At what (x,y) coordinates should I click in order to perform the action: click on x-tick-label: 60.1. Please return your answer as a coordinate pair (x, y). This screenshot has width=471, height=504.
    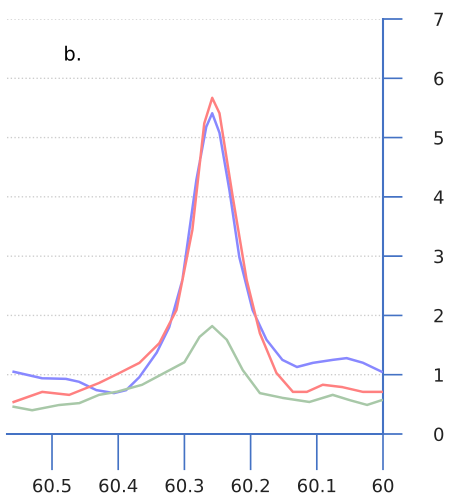
    Looking at the image, I should click on (317, 485).